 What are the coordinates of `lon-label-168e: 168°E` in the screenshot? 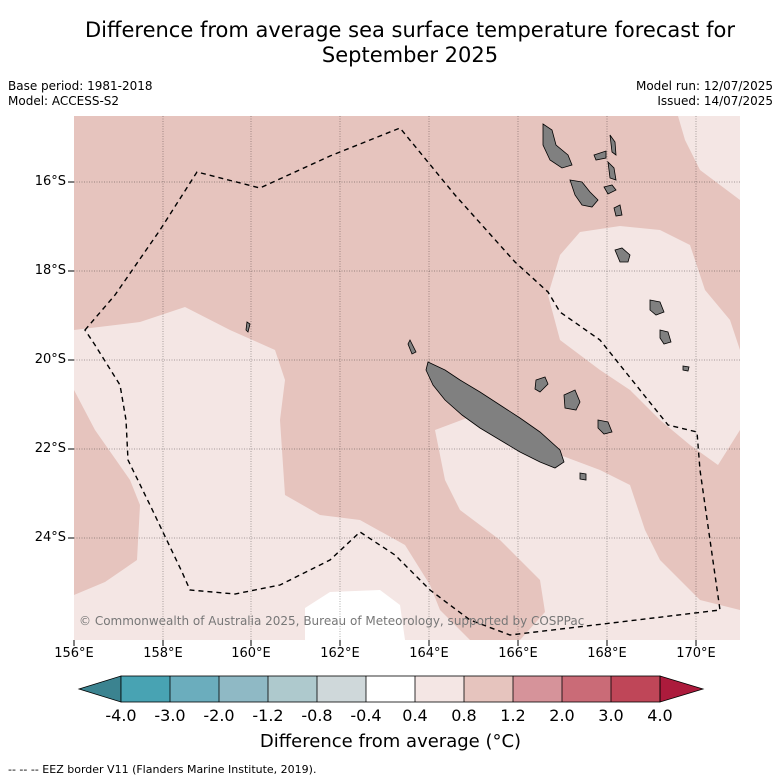 It's located at (607, 653).